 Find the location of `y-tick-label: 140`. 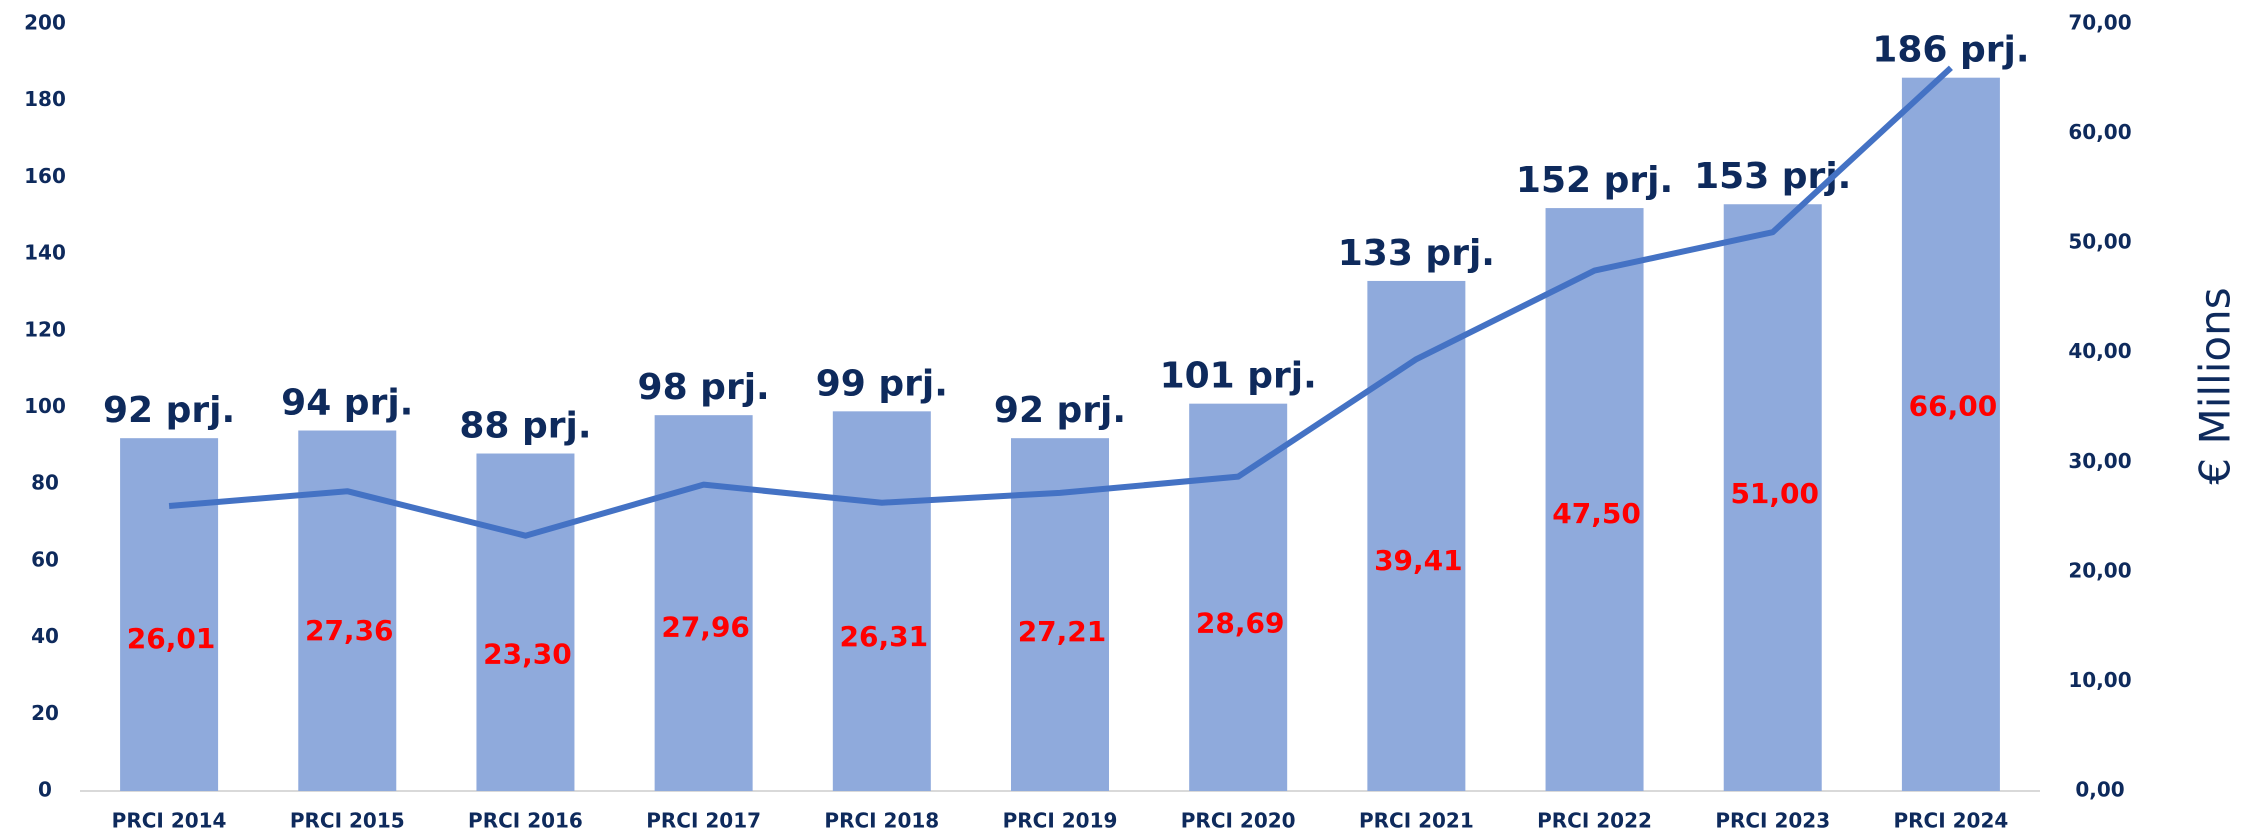

y-tick-label: 140 is located at coordinates (45, 253).